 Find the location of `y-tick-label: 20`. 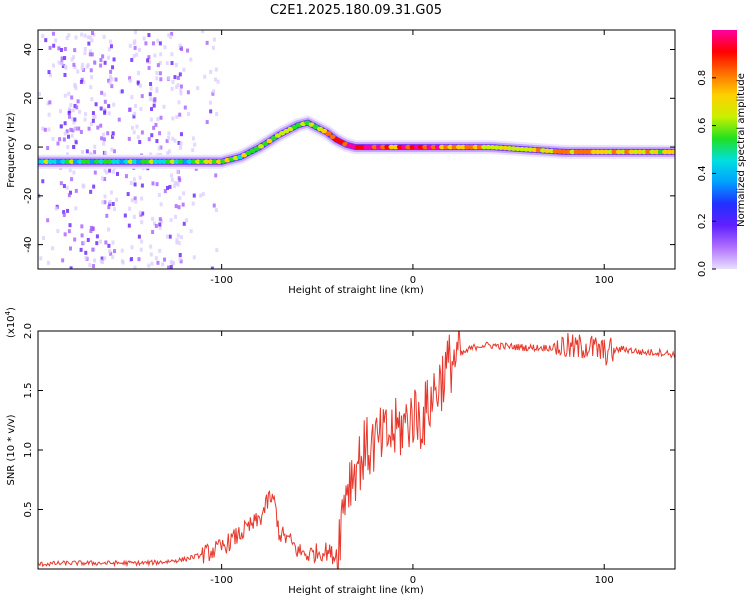

y-tick-label: 20 is located at coordinates (28, 98).